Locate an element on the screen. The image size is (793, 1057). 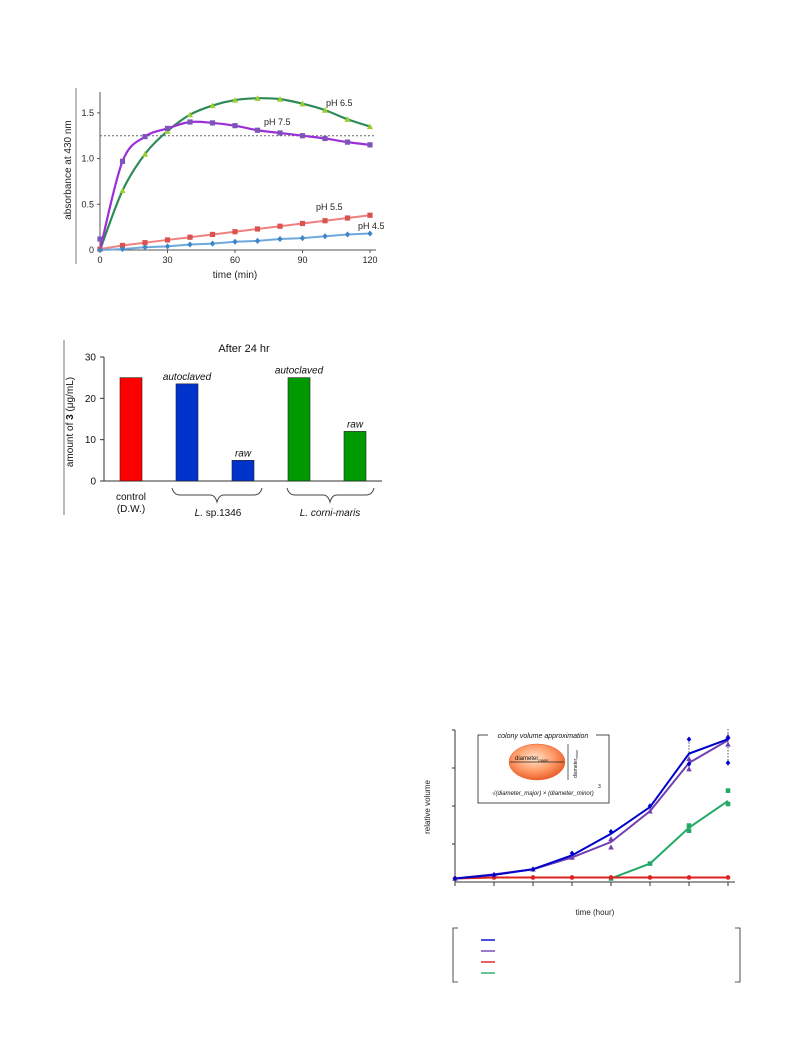
legend-box is located at coordinates (596, 955).